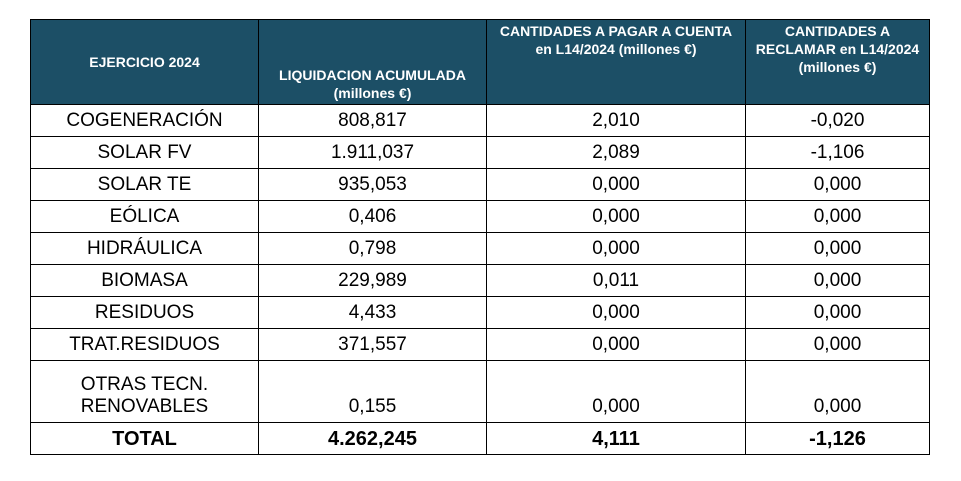  I want to click on cell-technology: TRAT.RESIDUOS, so click(144, 344).